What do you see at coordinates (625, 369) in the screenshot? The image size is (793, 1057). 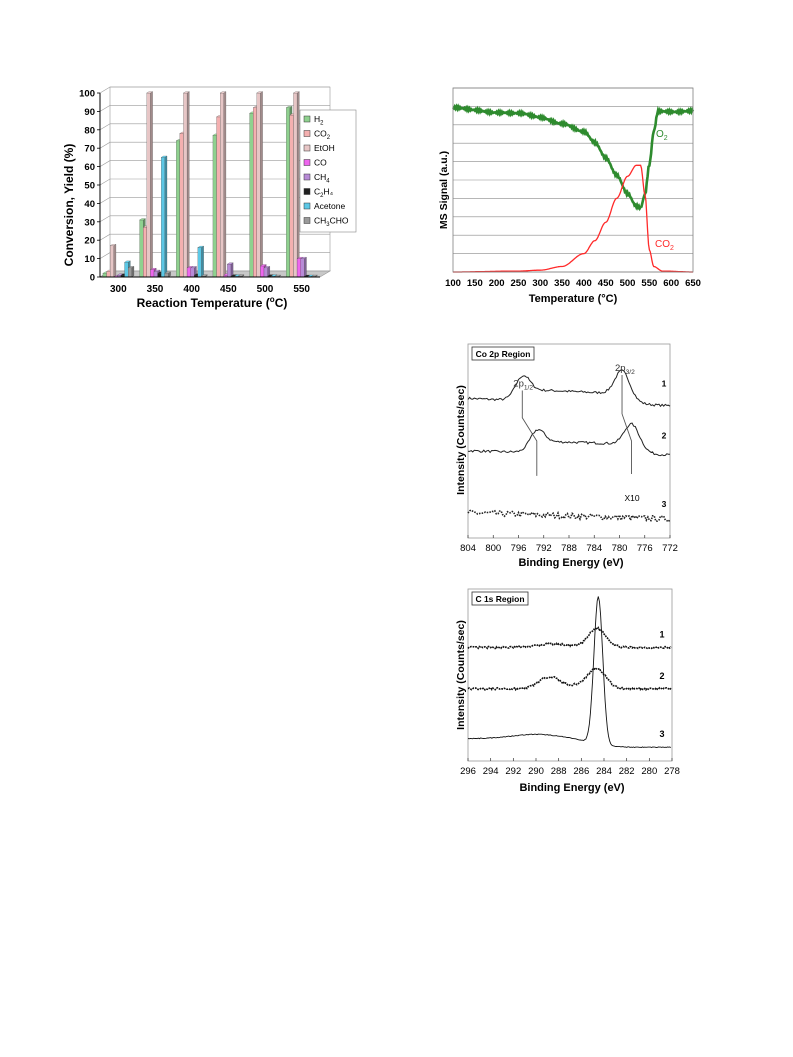 I see `peak-label-2p32: 2p3/2` at bounding box center [625, 369].